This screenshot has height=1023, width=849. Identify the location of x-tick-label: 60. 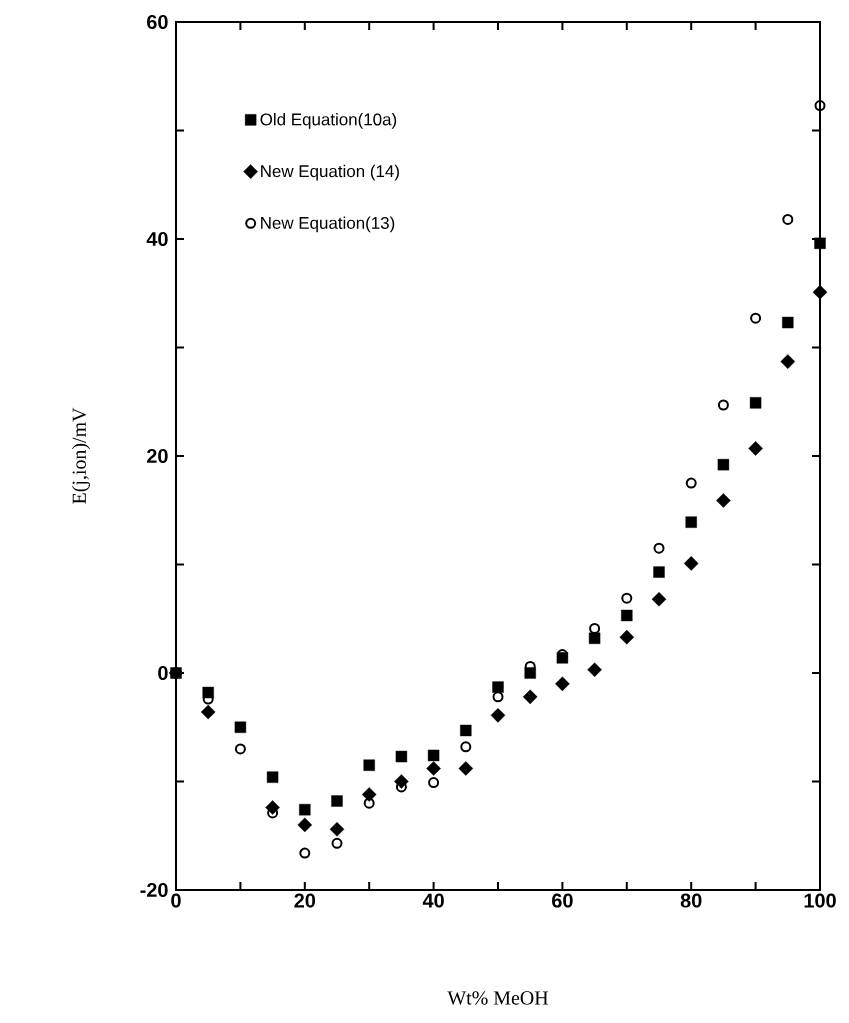
(562, 900).